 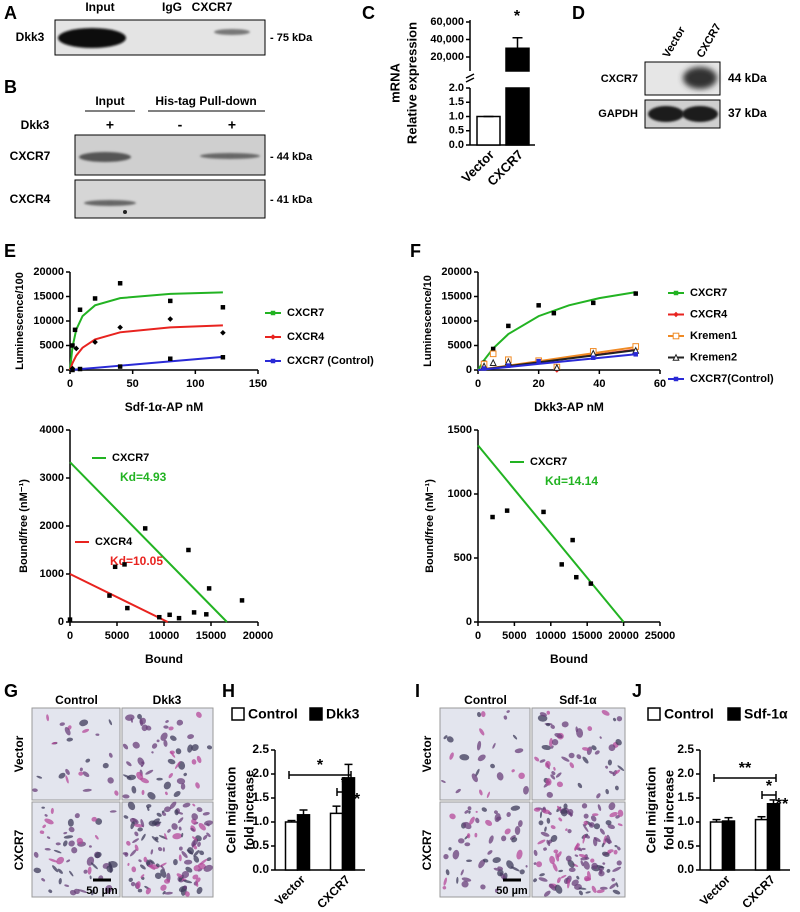 I want to click on legend-label: Control, so click(x=689, y=714).